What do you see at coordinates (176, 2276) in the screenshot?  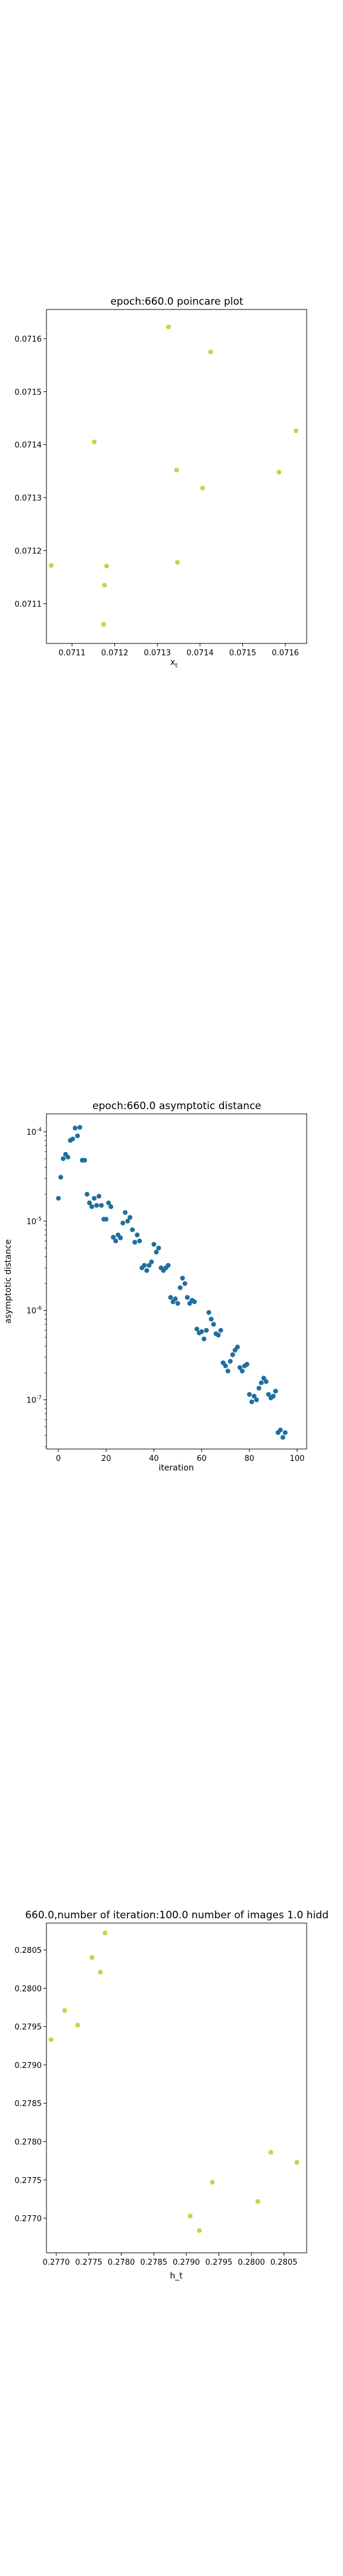 I see `hidden-xlabel: h_t` at bounding box center [176, 2276].